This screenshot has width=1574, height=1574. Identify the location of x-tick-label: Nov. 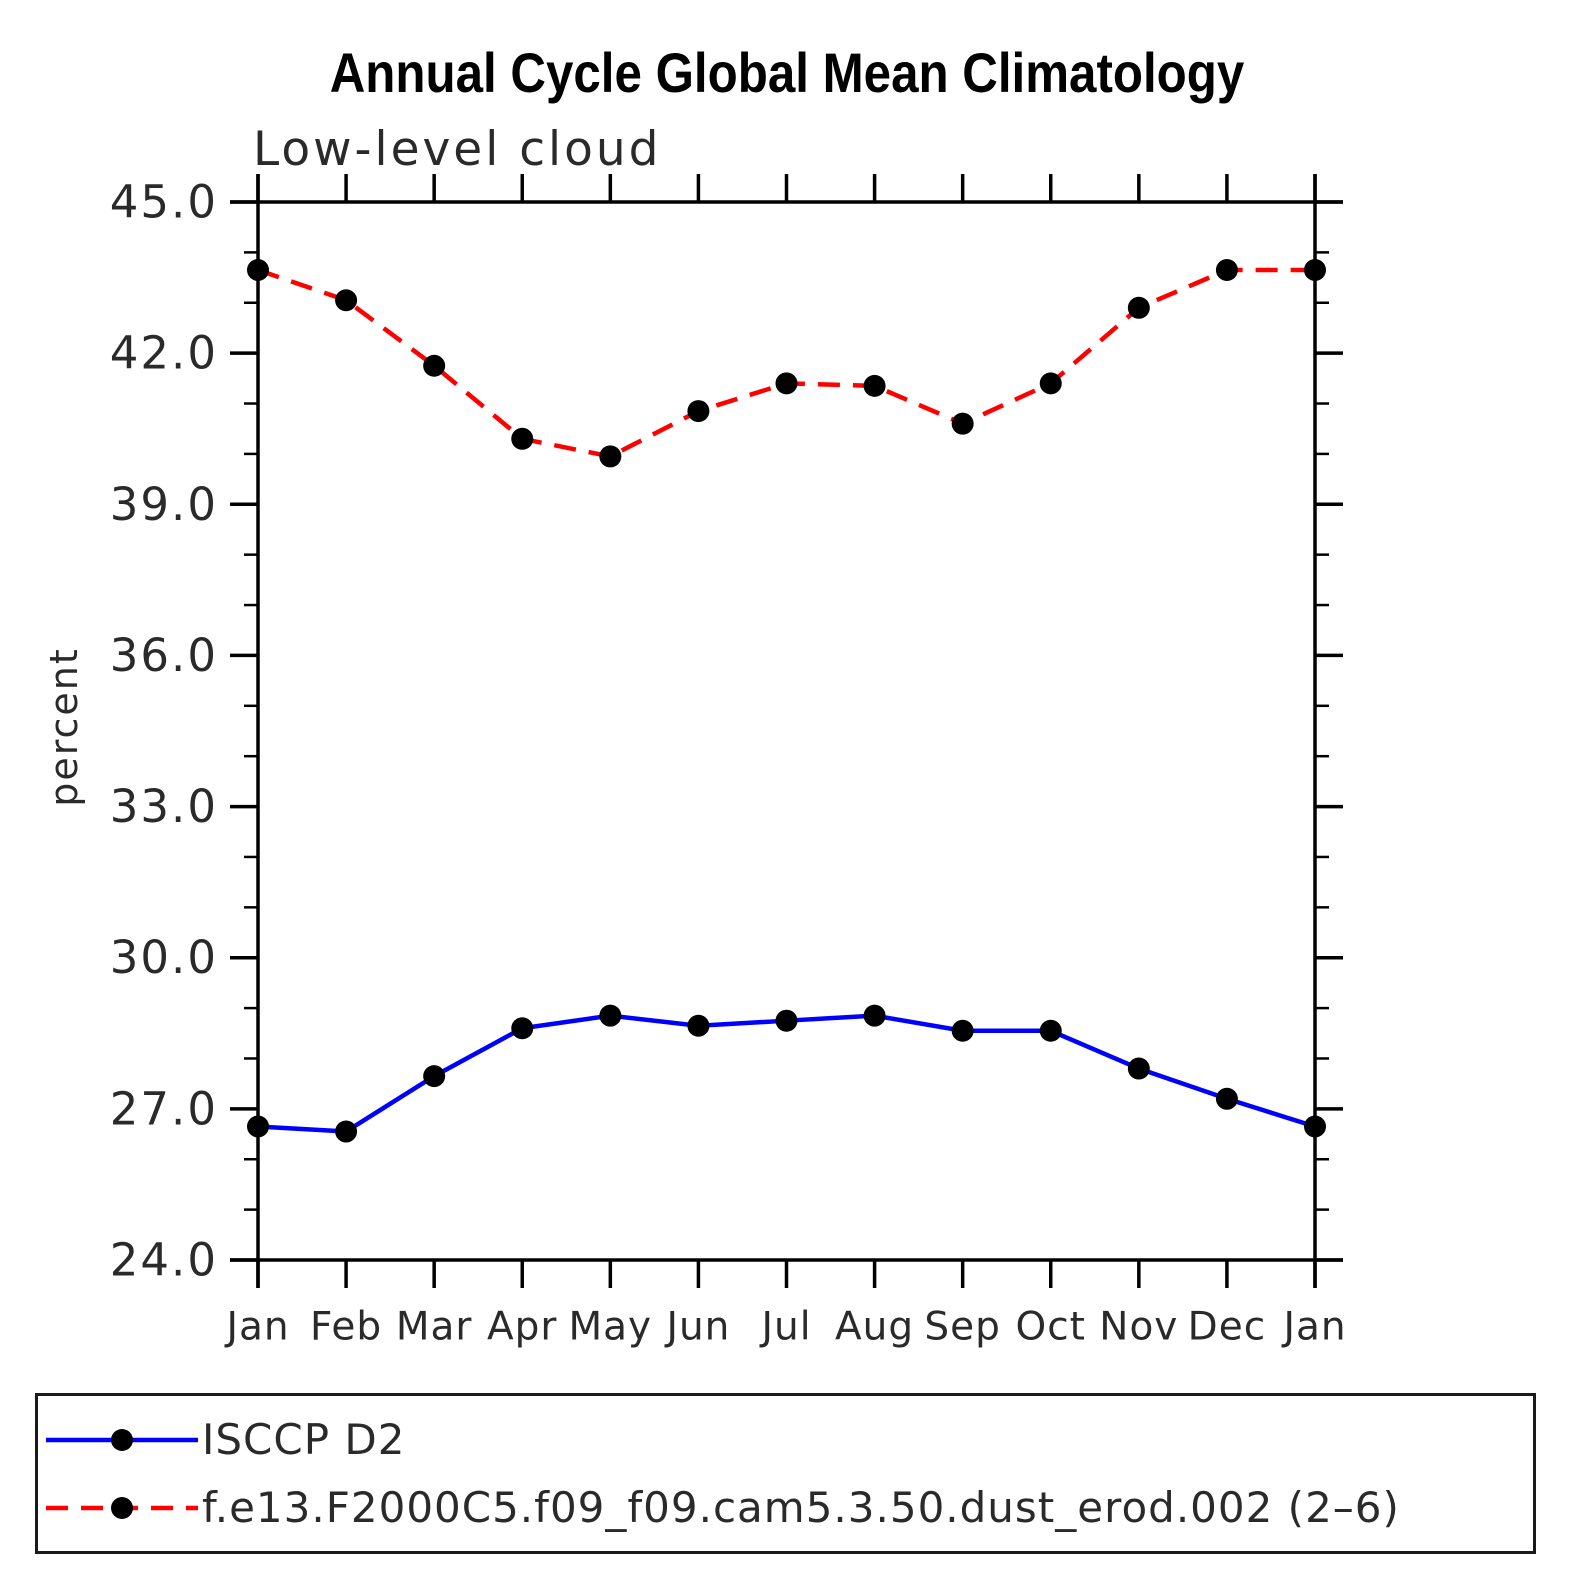
(1138, 1327).